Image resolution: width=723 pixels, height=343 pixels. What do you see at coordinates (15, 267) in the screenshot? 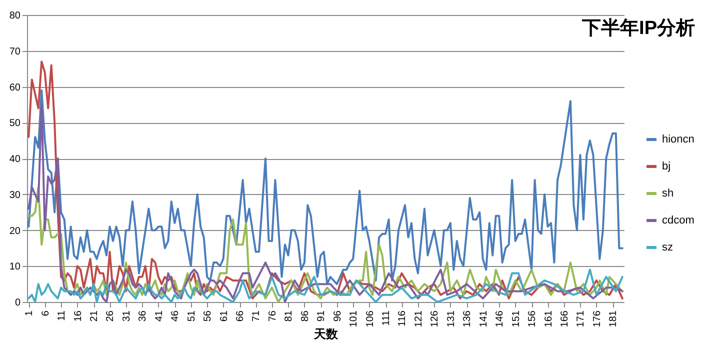
I see `y-tick-label: 10` at bounding box center [15, 267].